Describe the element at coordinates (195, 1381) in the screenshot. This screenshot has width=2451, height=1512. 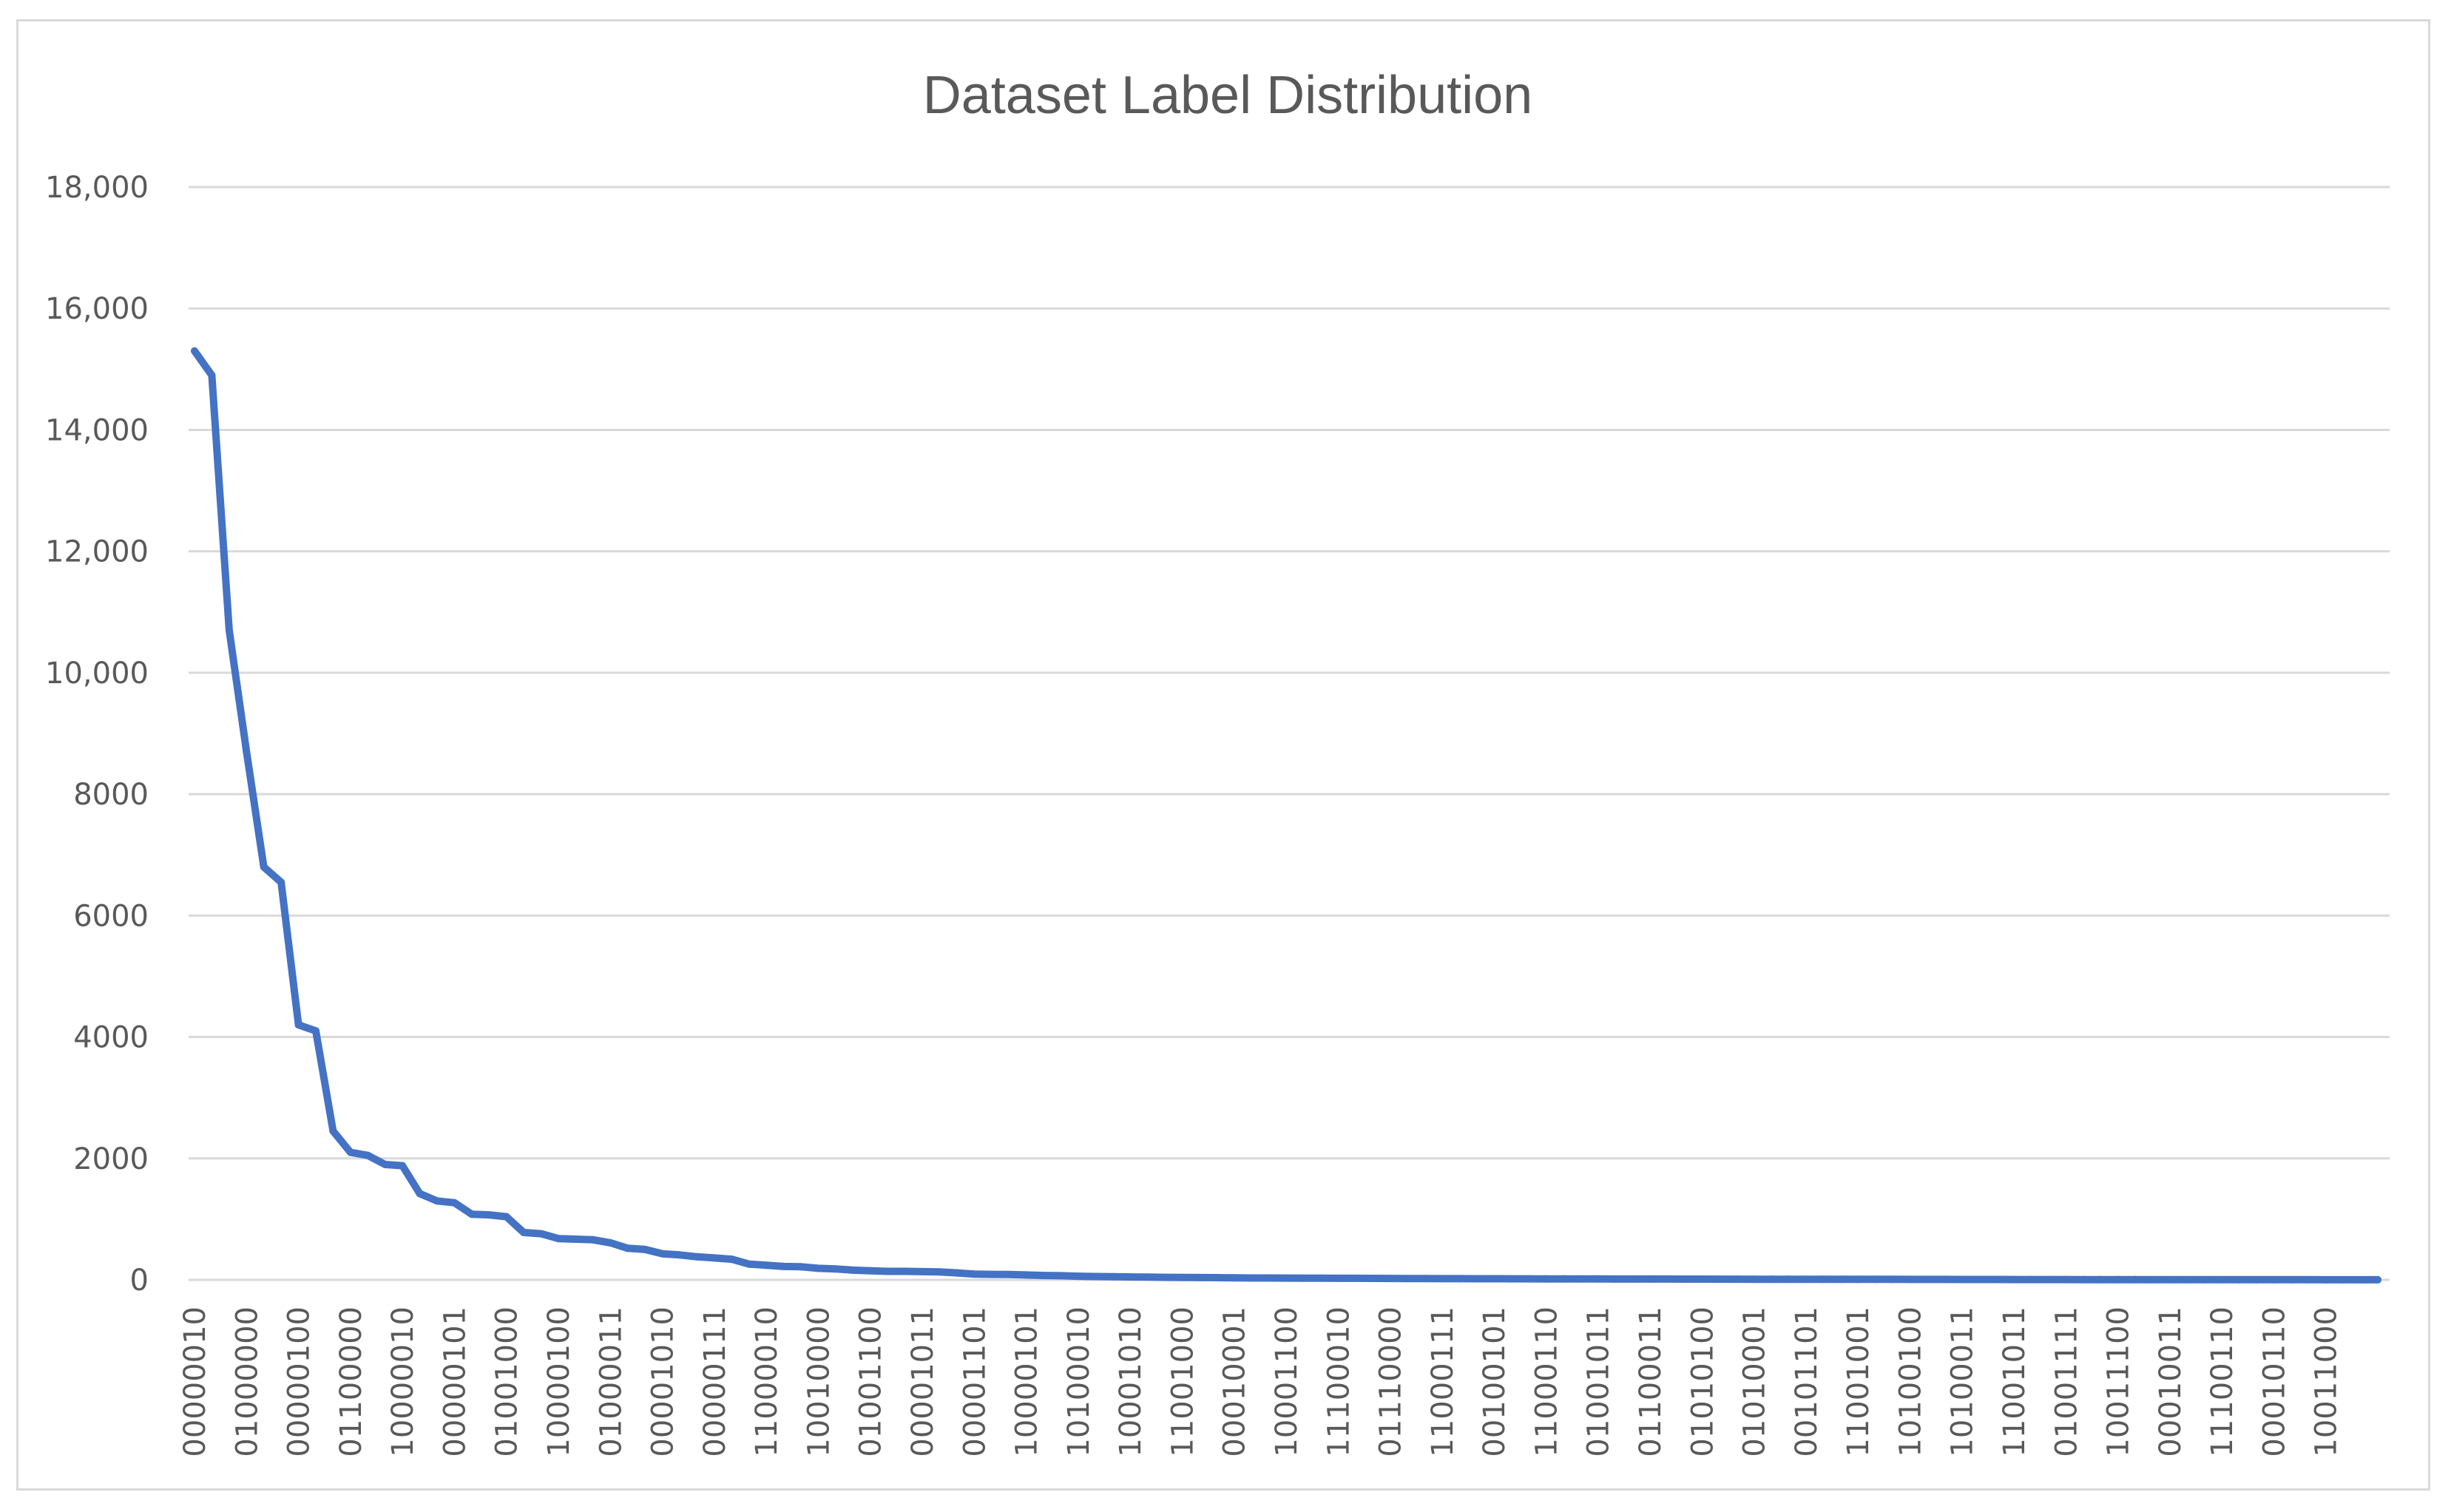
I see `x-tick-label: 00000010` at that location.